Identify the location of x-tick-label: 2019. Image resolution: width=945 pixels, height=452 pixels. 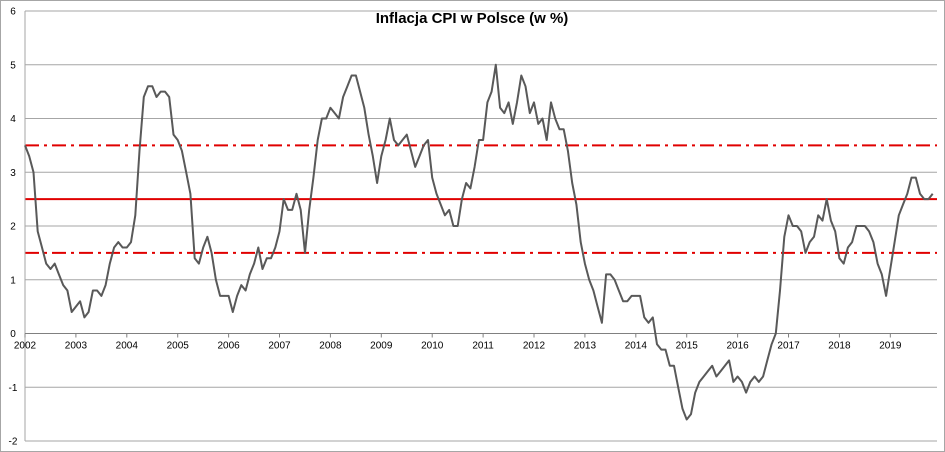
(890, 346).